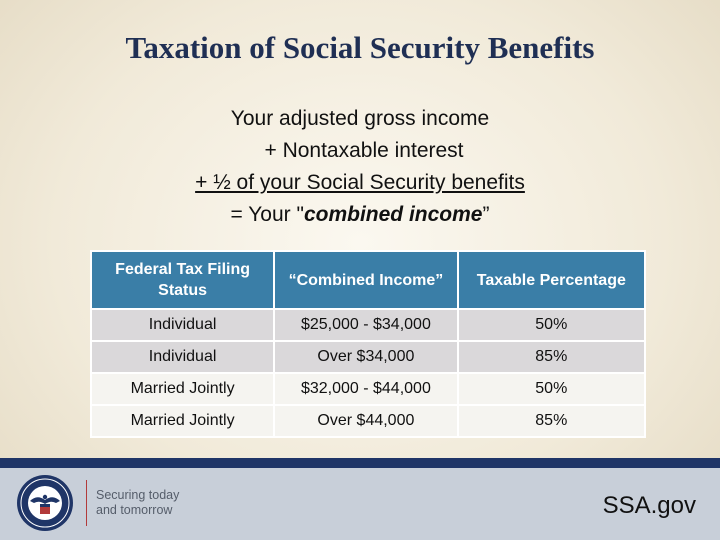  Describe the element at coordinates (360, 463) in the screenshot. I see `footer-accent-bar` at that location.